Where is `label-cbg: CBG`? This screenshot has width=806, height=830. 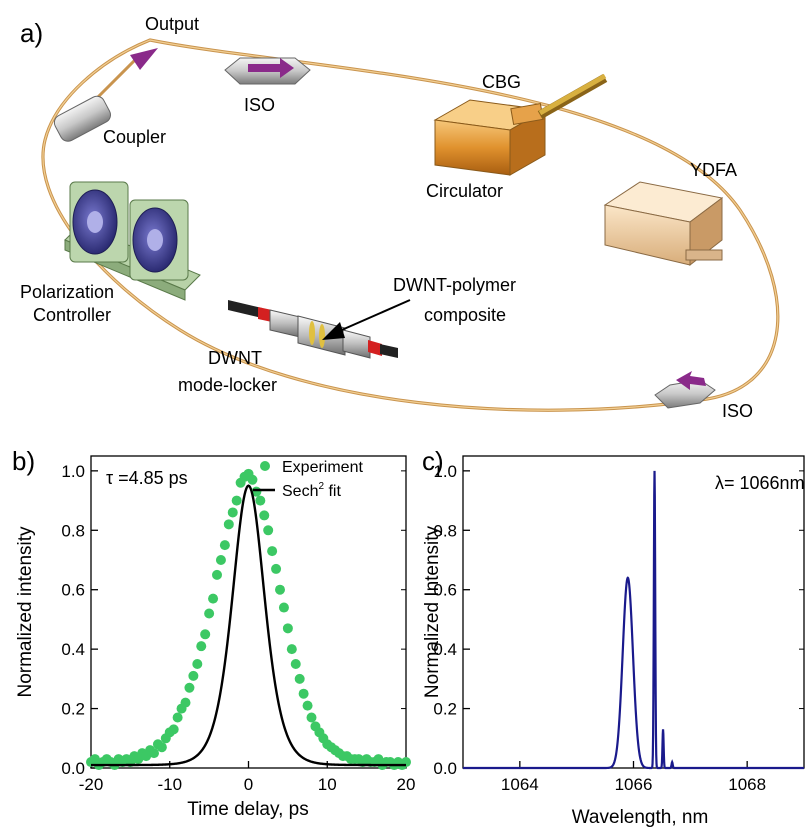
label-cbg: CBG is located at coordinates (501, 82).